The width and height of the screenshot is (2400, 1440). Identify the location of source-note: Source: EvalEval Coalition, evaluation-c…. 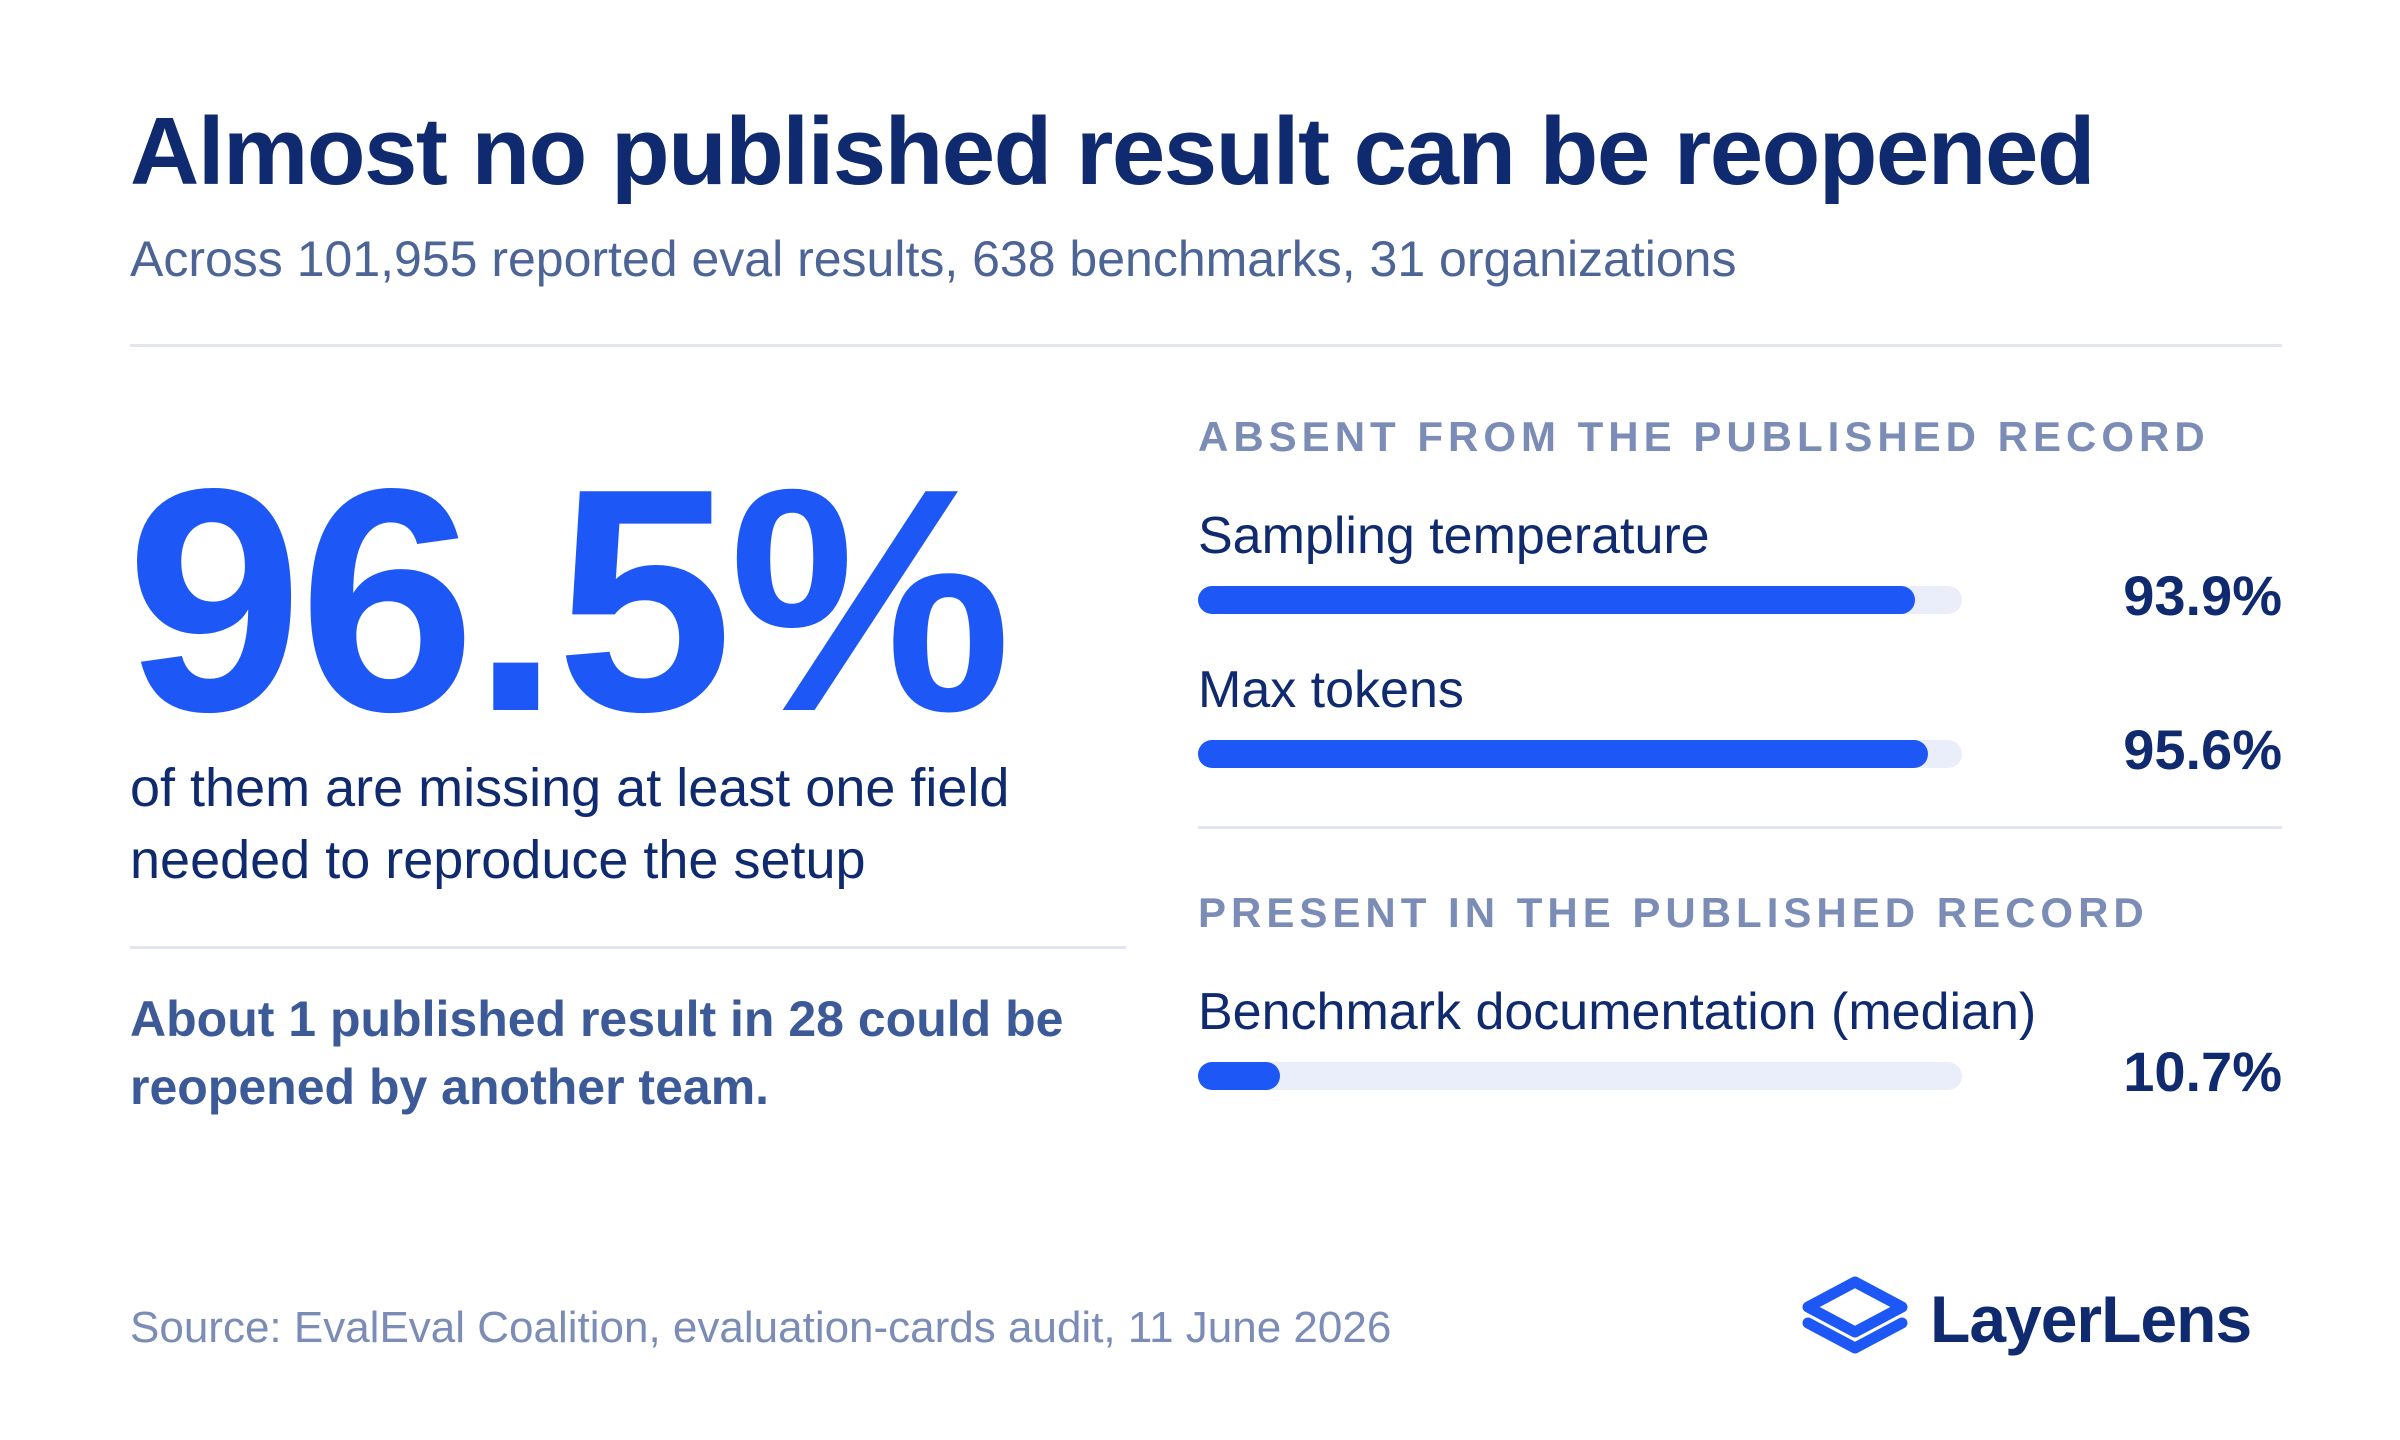
(761, 1327).